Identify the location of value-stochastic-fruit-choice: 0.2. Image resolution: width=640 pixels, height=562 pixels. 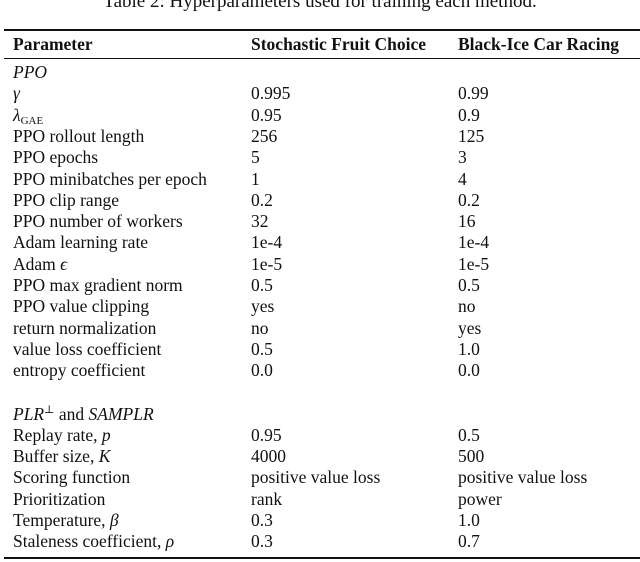
(262, 199).